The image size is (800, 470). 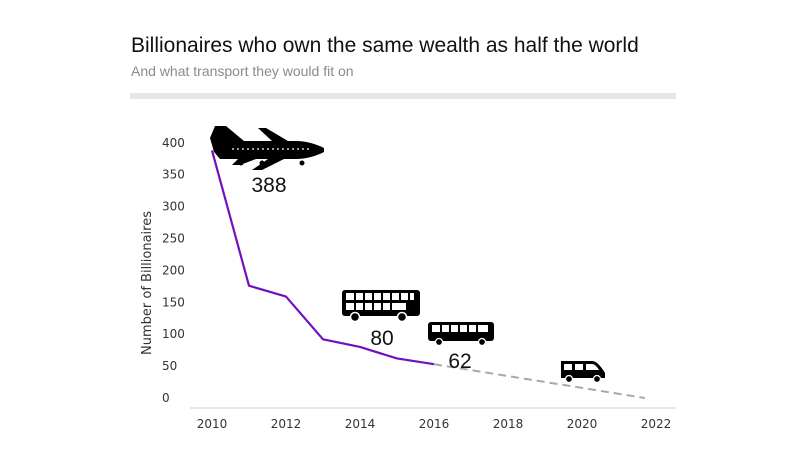 I want to click on minibus-icon, so click(x=583, y=372).